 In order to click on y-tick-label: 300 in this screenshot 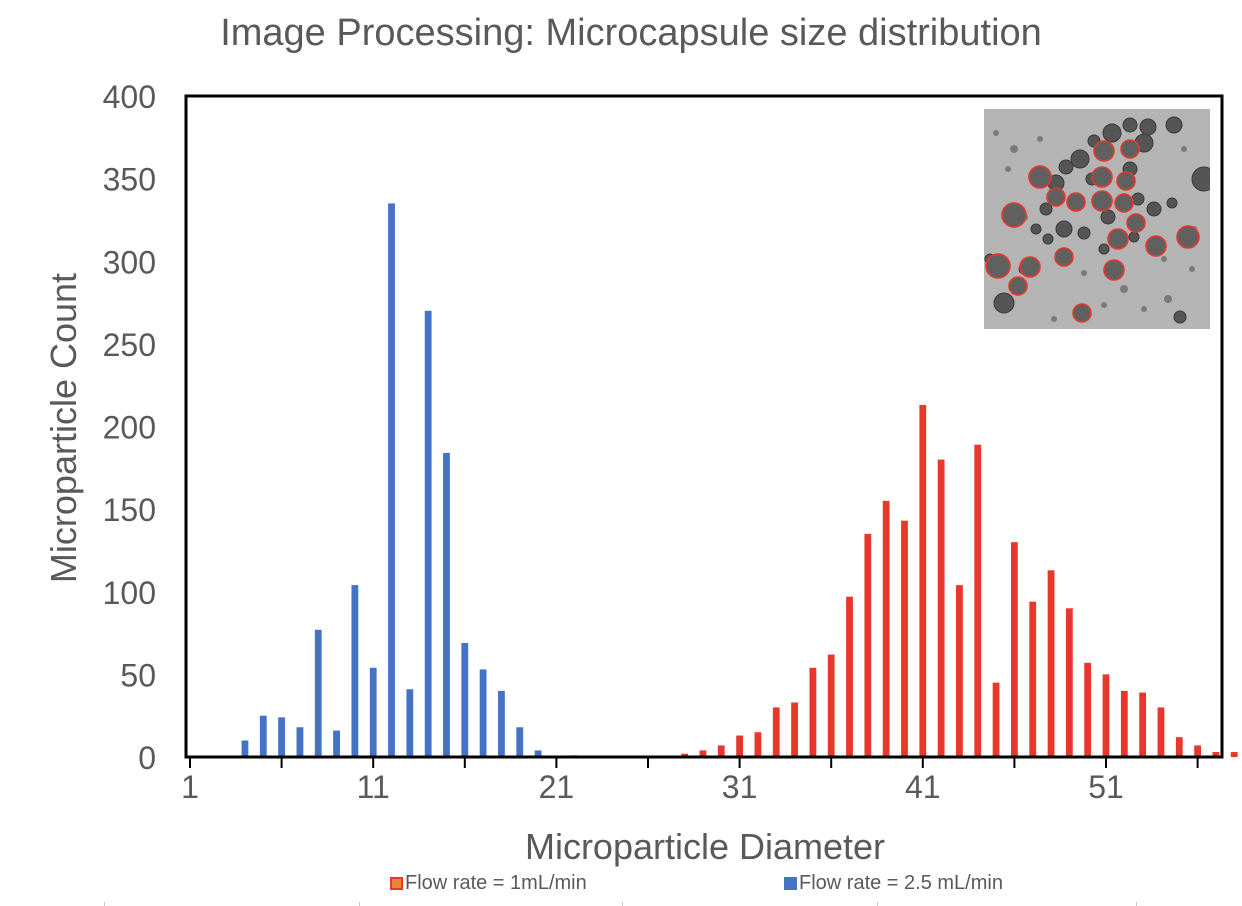, I will do `click(129, 262)`.